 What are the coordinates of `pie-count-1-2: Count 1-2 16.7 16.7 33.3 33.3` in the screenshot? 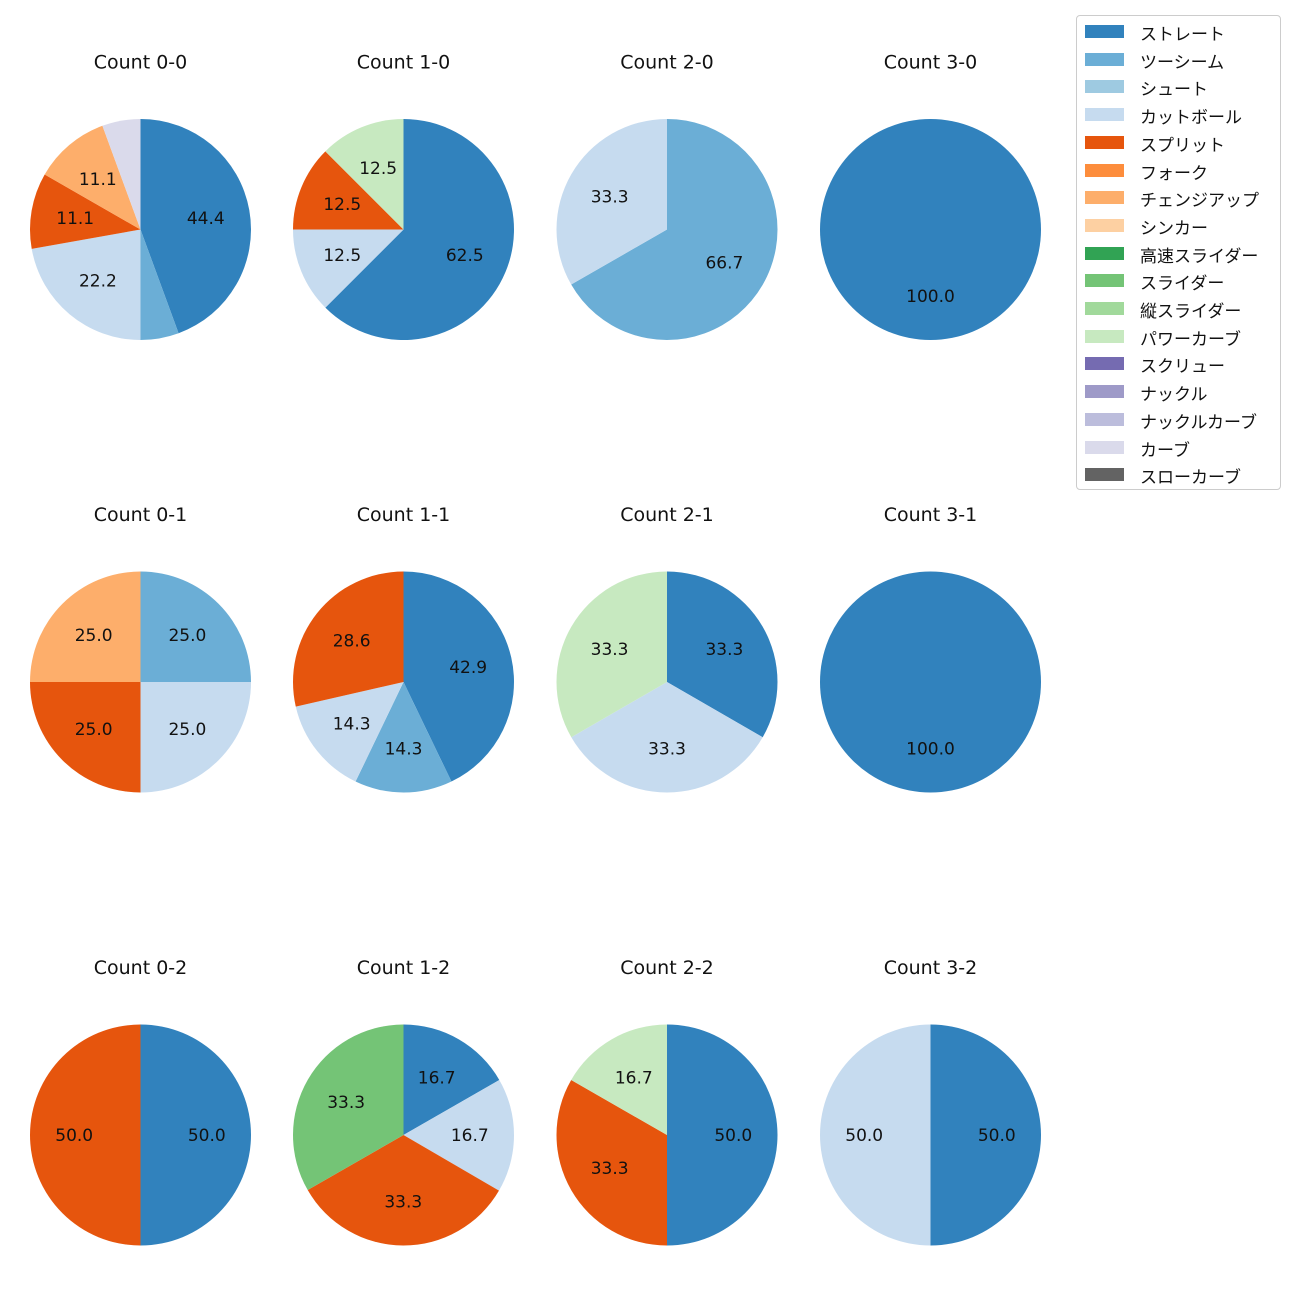 It's located at (403, 1101).